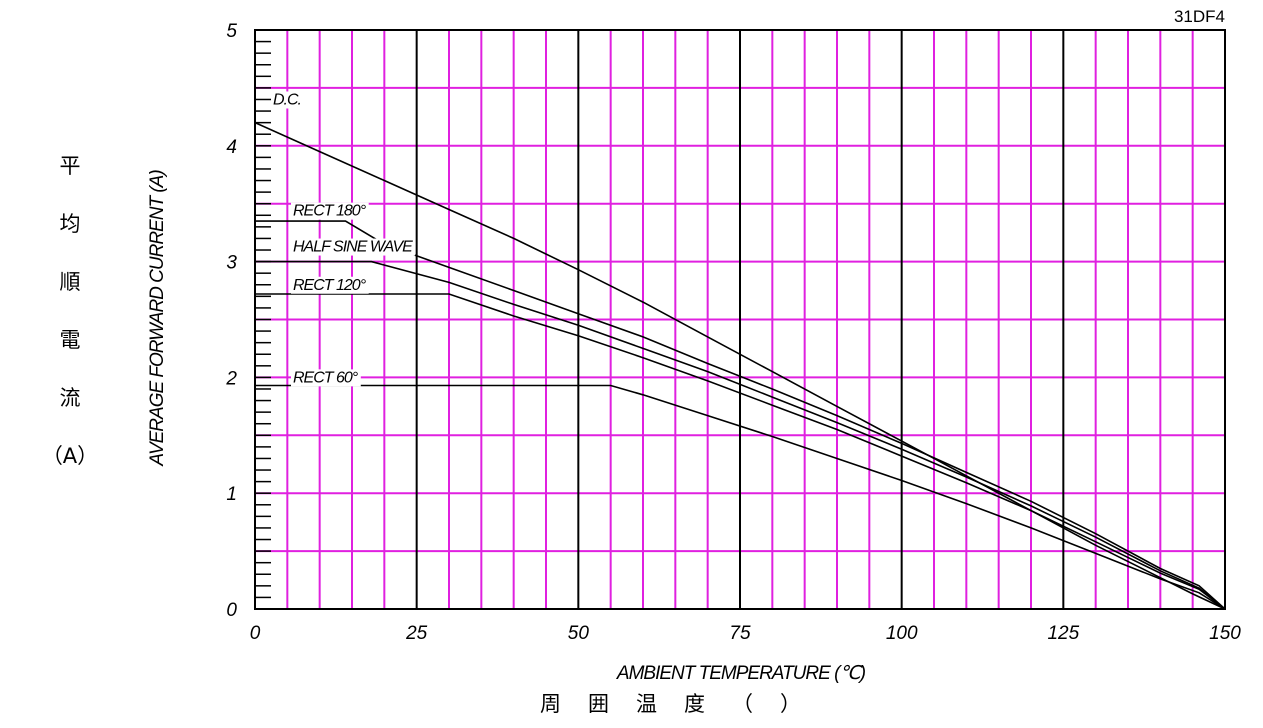 This screenshot has width=1263, height=728. Describe the element at coordinates (1199, 16) in the screenshot. I see `model-label: 31DF4` at that location.